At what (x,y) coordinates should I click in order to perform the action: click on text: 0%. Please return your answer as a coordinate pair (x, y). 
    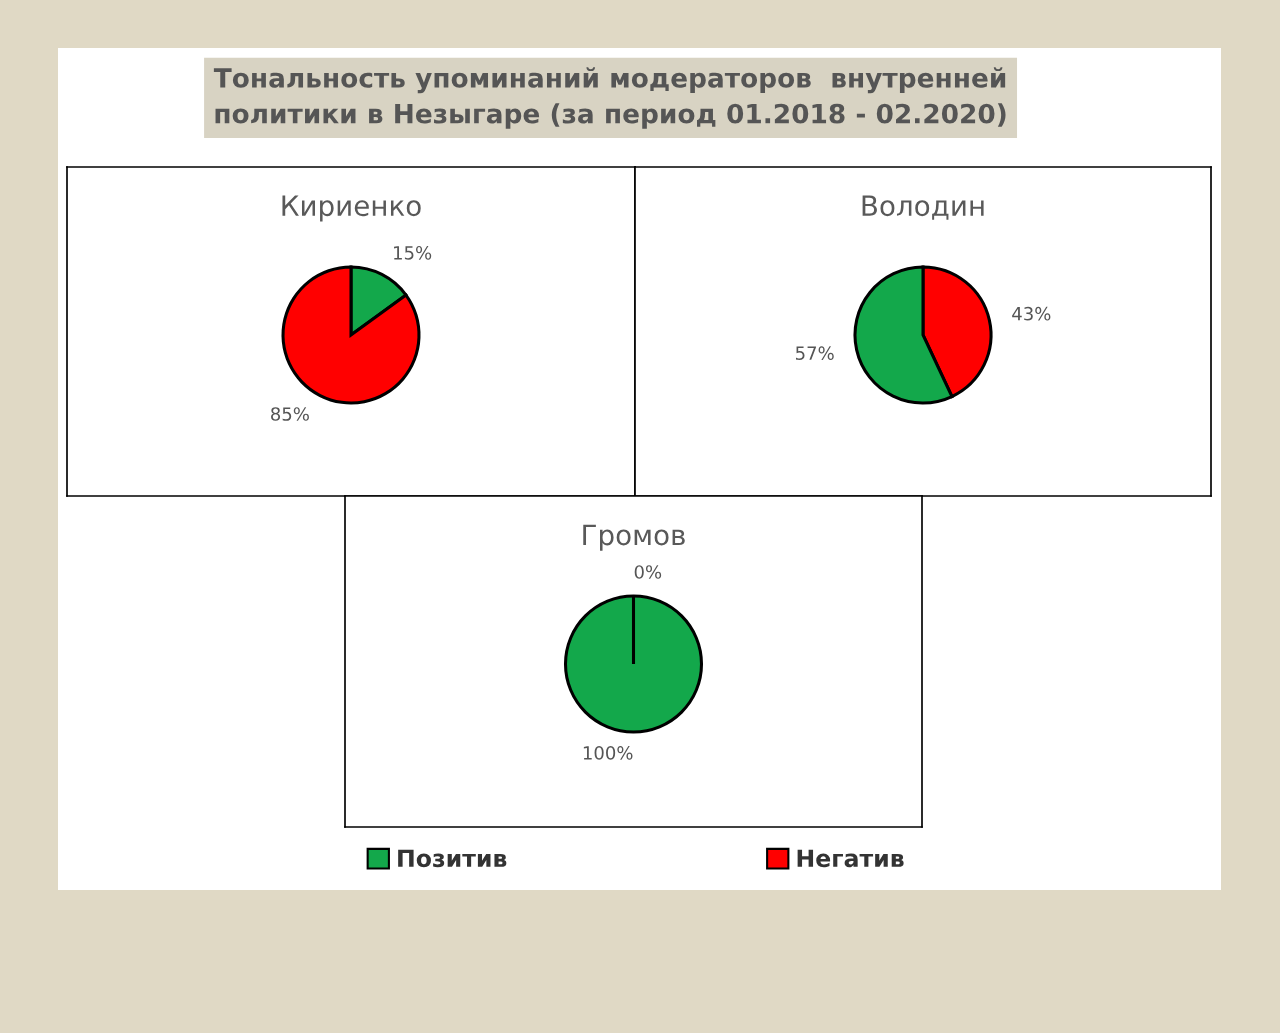
    Looking at the image, I should click on (648, 572).